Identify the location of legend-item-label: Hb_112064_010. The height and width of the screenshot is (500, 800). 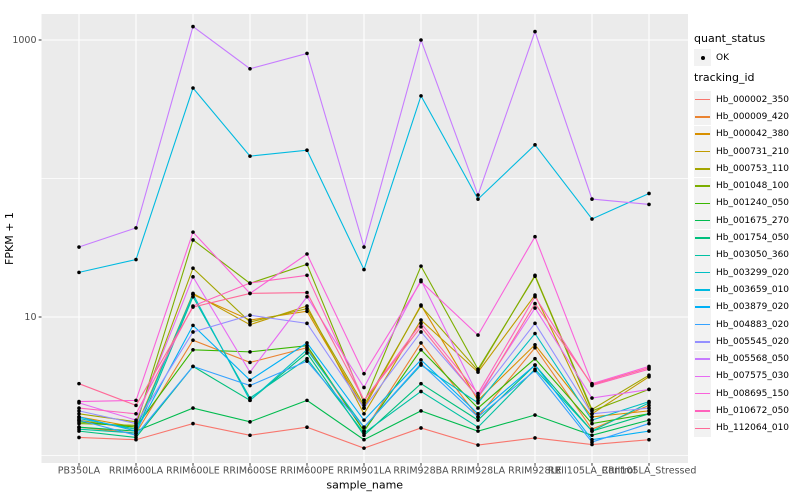
(753, 428).